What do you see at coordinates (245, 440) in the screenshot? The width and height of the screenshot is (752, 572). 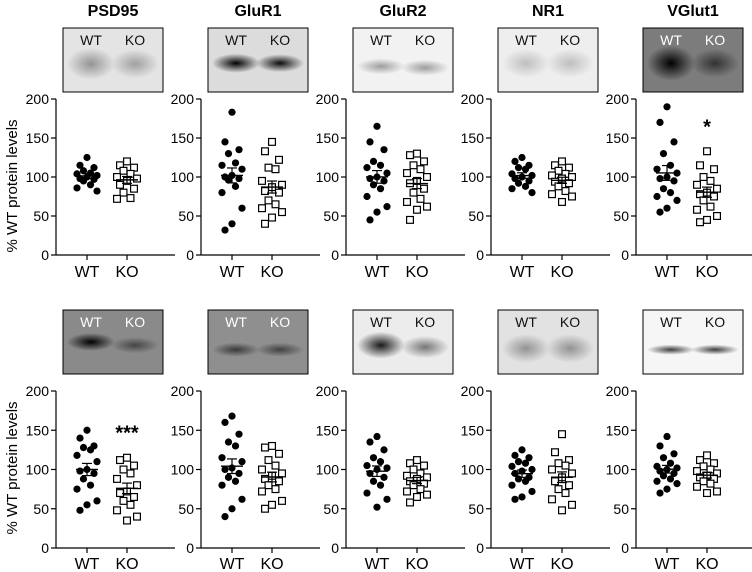 I see `panel-nlgn2: Nlgn2WTKO050100150200WTKO` at bounding box center [245, 440].